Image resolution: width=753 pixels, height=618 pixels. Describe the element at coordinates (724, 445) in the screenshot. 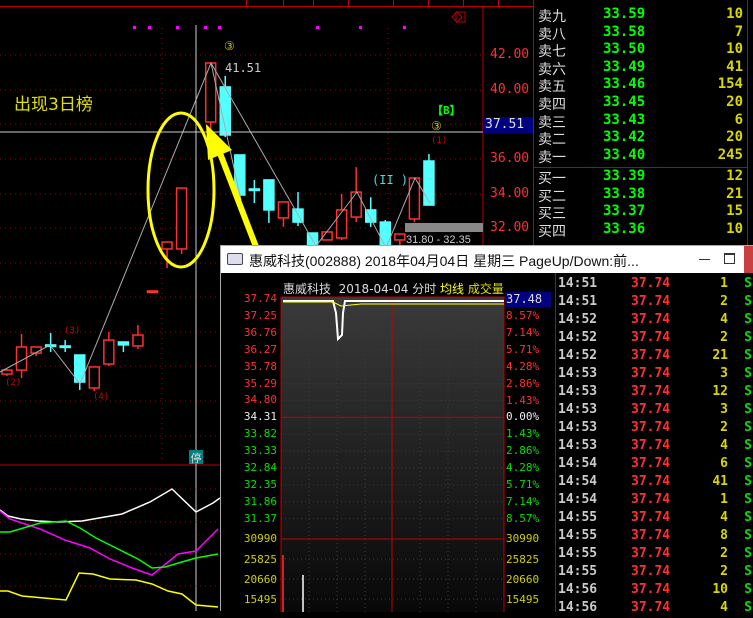

I see `tick-volume: 4` at that location.